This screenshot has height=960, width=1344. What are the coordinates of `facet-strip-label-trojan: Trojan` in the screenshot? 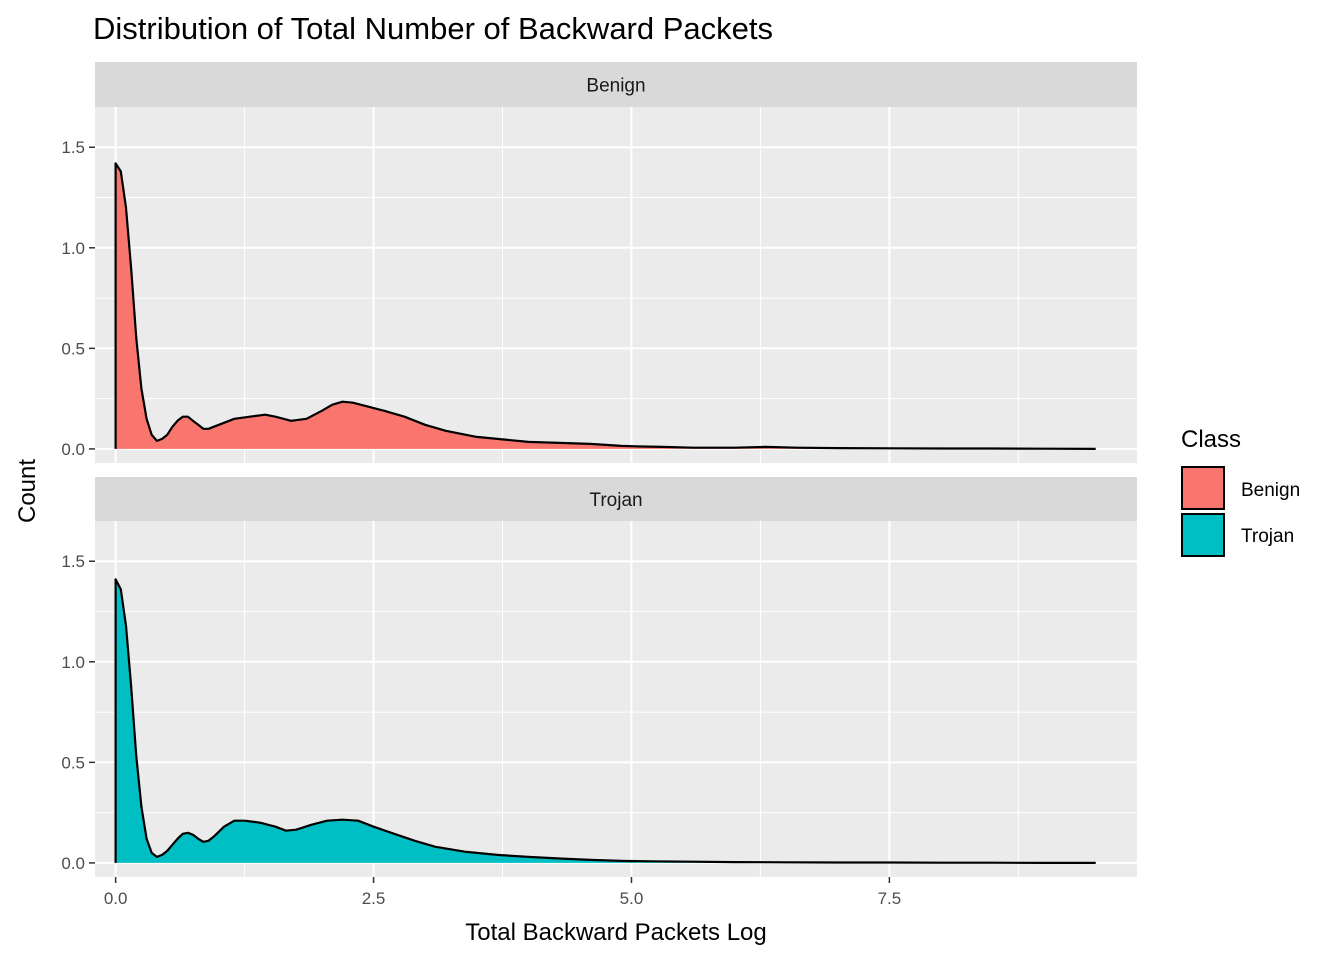 It's located at (615, 500).